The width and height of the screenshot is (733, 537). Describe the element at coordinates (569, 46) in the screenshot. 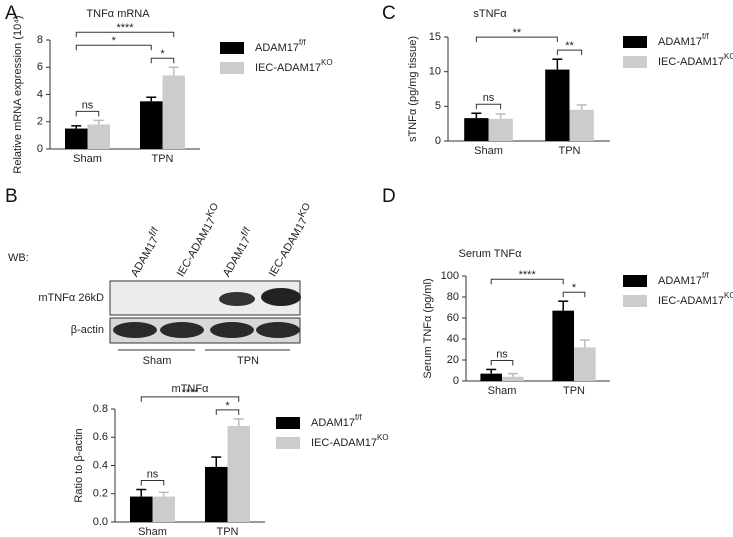

I see `significance-label: **` at that location.